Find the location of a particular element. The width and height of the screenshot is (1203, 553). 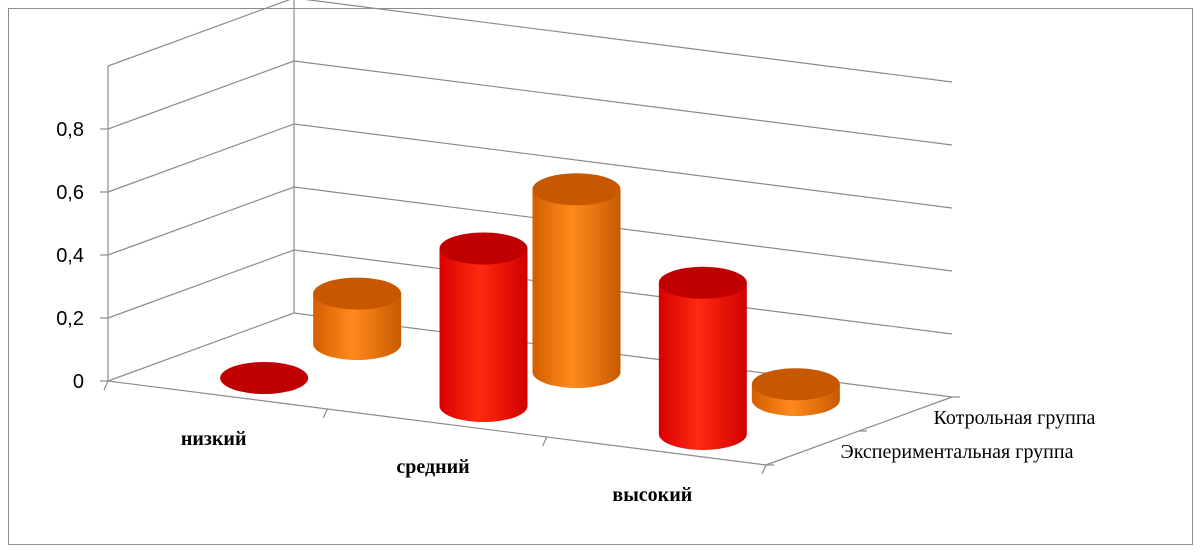

series-depth-label: Котрольная группа is located at coordinates (1015, 418).